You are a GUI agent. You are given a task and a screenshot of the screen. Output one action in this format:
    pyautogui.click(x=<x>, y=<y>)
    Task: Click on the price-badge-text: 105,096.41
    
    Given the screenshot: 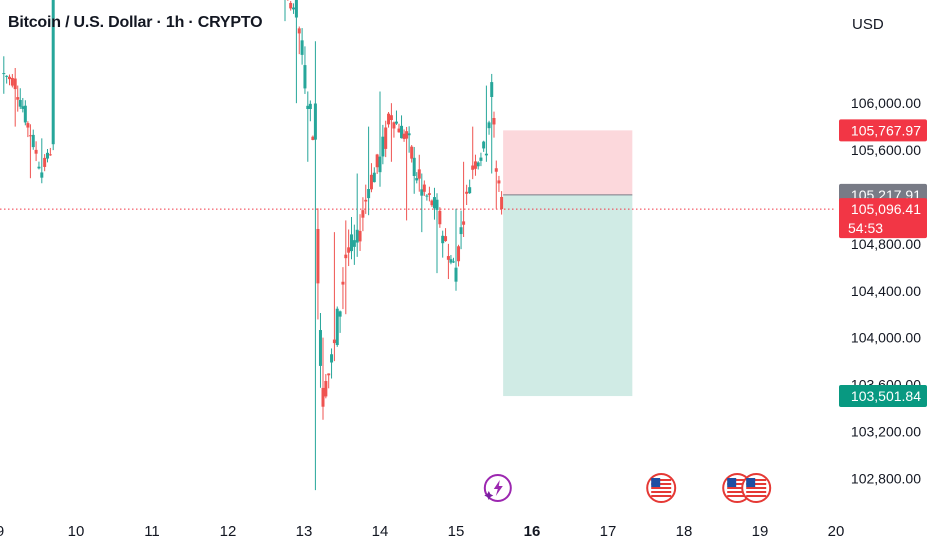 What is the action you would take?
    pyautogui.click(x=886, y=209)
    